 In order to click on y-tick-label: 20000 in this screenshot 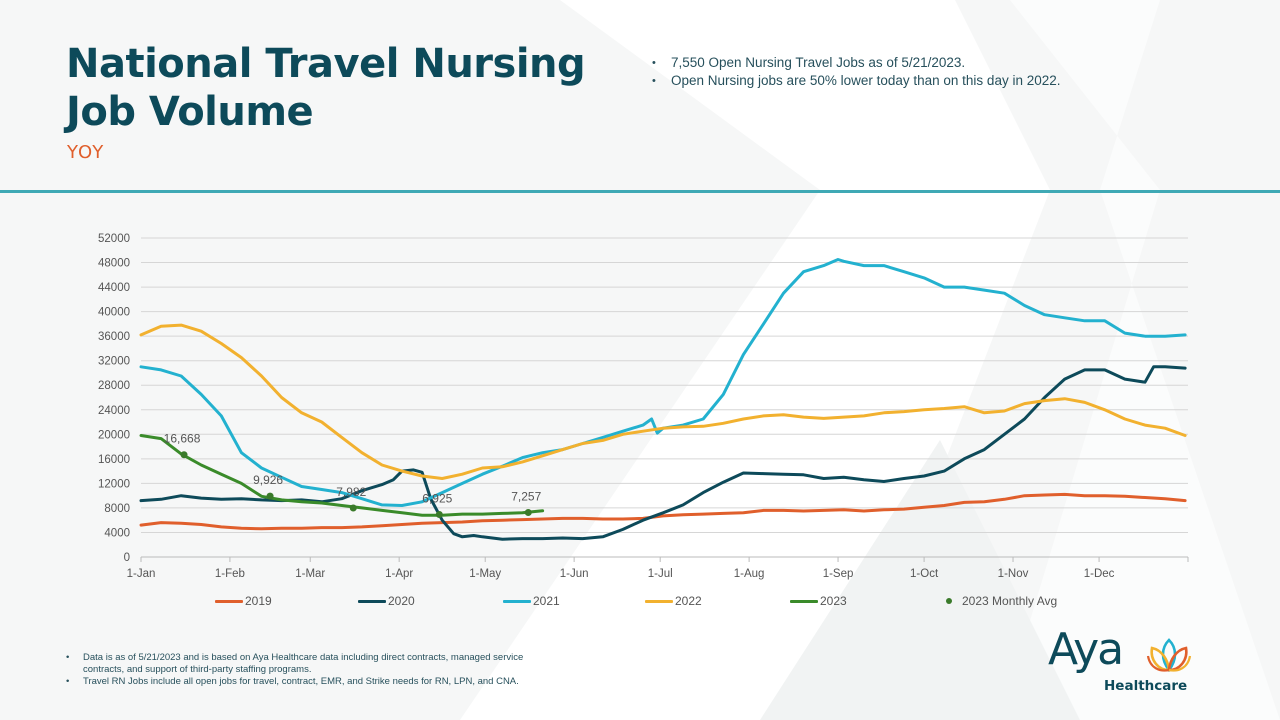, I will do `click(114, 435)`.